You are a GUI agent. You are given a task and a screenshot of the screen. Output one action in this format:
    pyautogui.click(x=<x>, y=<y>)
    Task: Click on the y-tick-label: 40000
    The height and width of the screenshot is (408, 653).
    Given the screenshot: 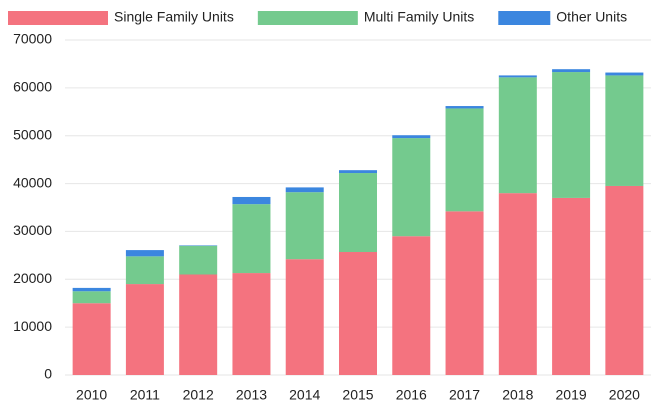 What is the action you would take?
    pyautogui.click(x=32, y=182)
    